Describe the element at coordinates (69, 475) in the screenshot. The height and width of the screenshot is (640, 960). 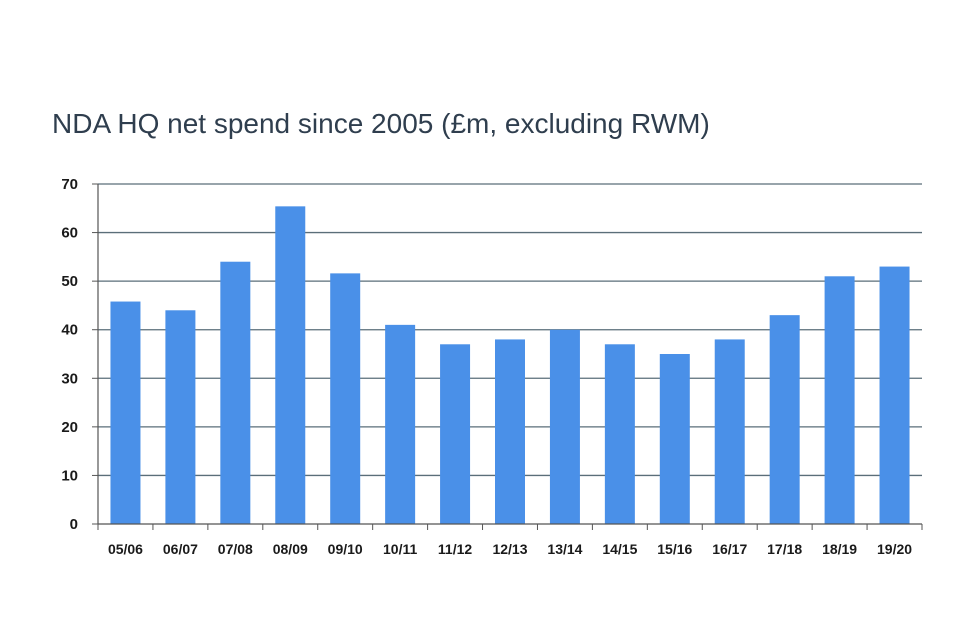
I see `y-tick-label: 10` at that location.